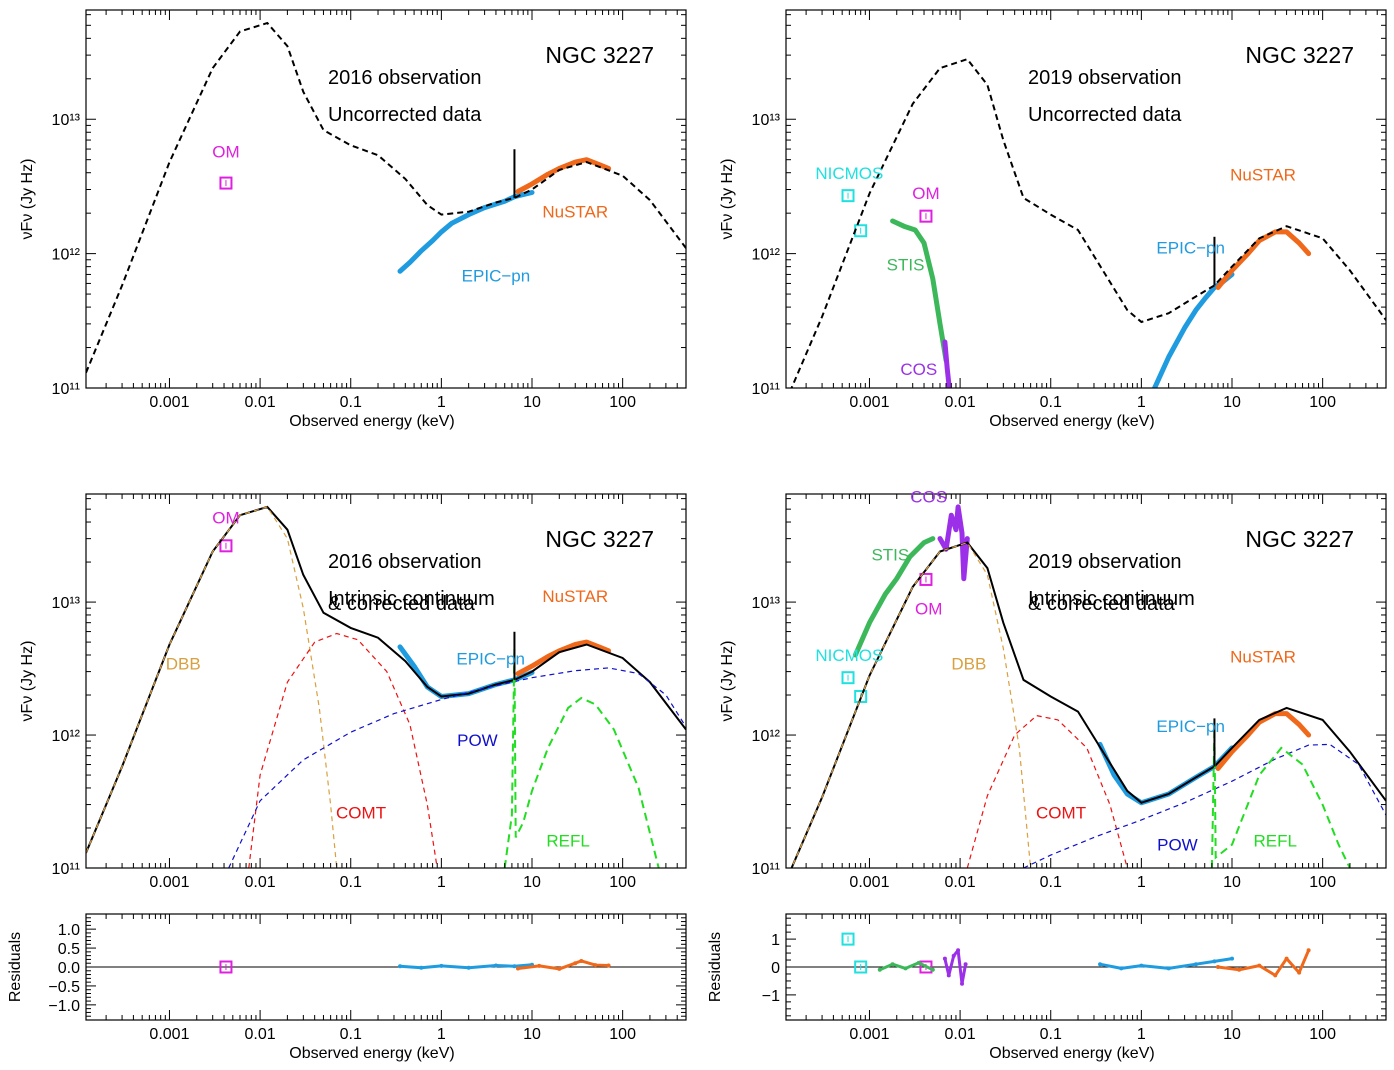  Describe the element at coordinates (849, 655) in the screenshot. I see `series-label: NICMOS` at that location.